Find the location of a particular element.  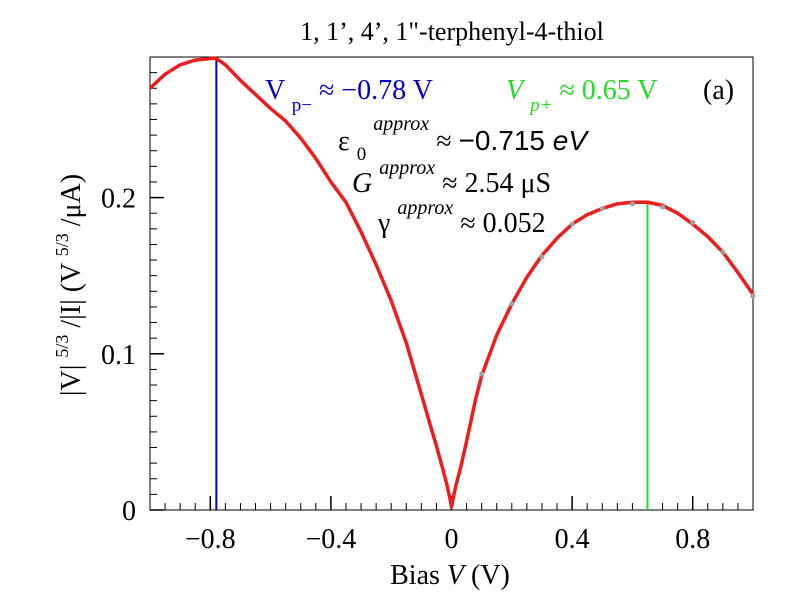

chart-title: 1, 1’, 4’, 1"-terphenyl-4-thiol is located at coordinates (452, 31).